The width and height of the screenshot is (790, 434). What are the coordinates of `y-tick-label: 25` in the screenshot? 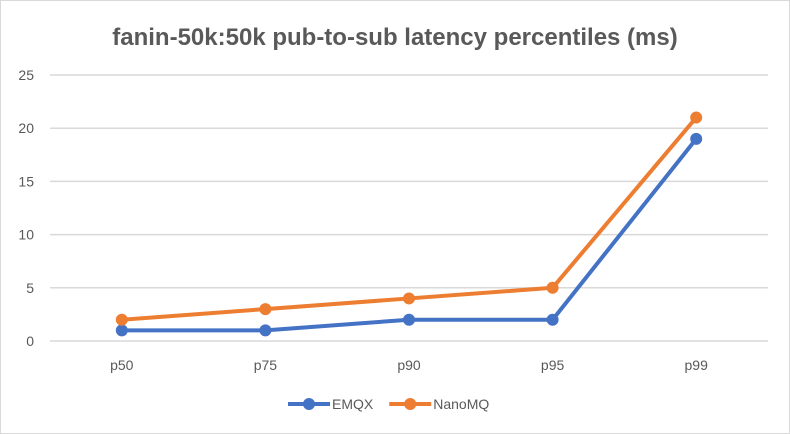 It's located at (26, 75).